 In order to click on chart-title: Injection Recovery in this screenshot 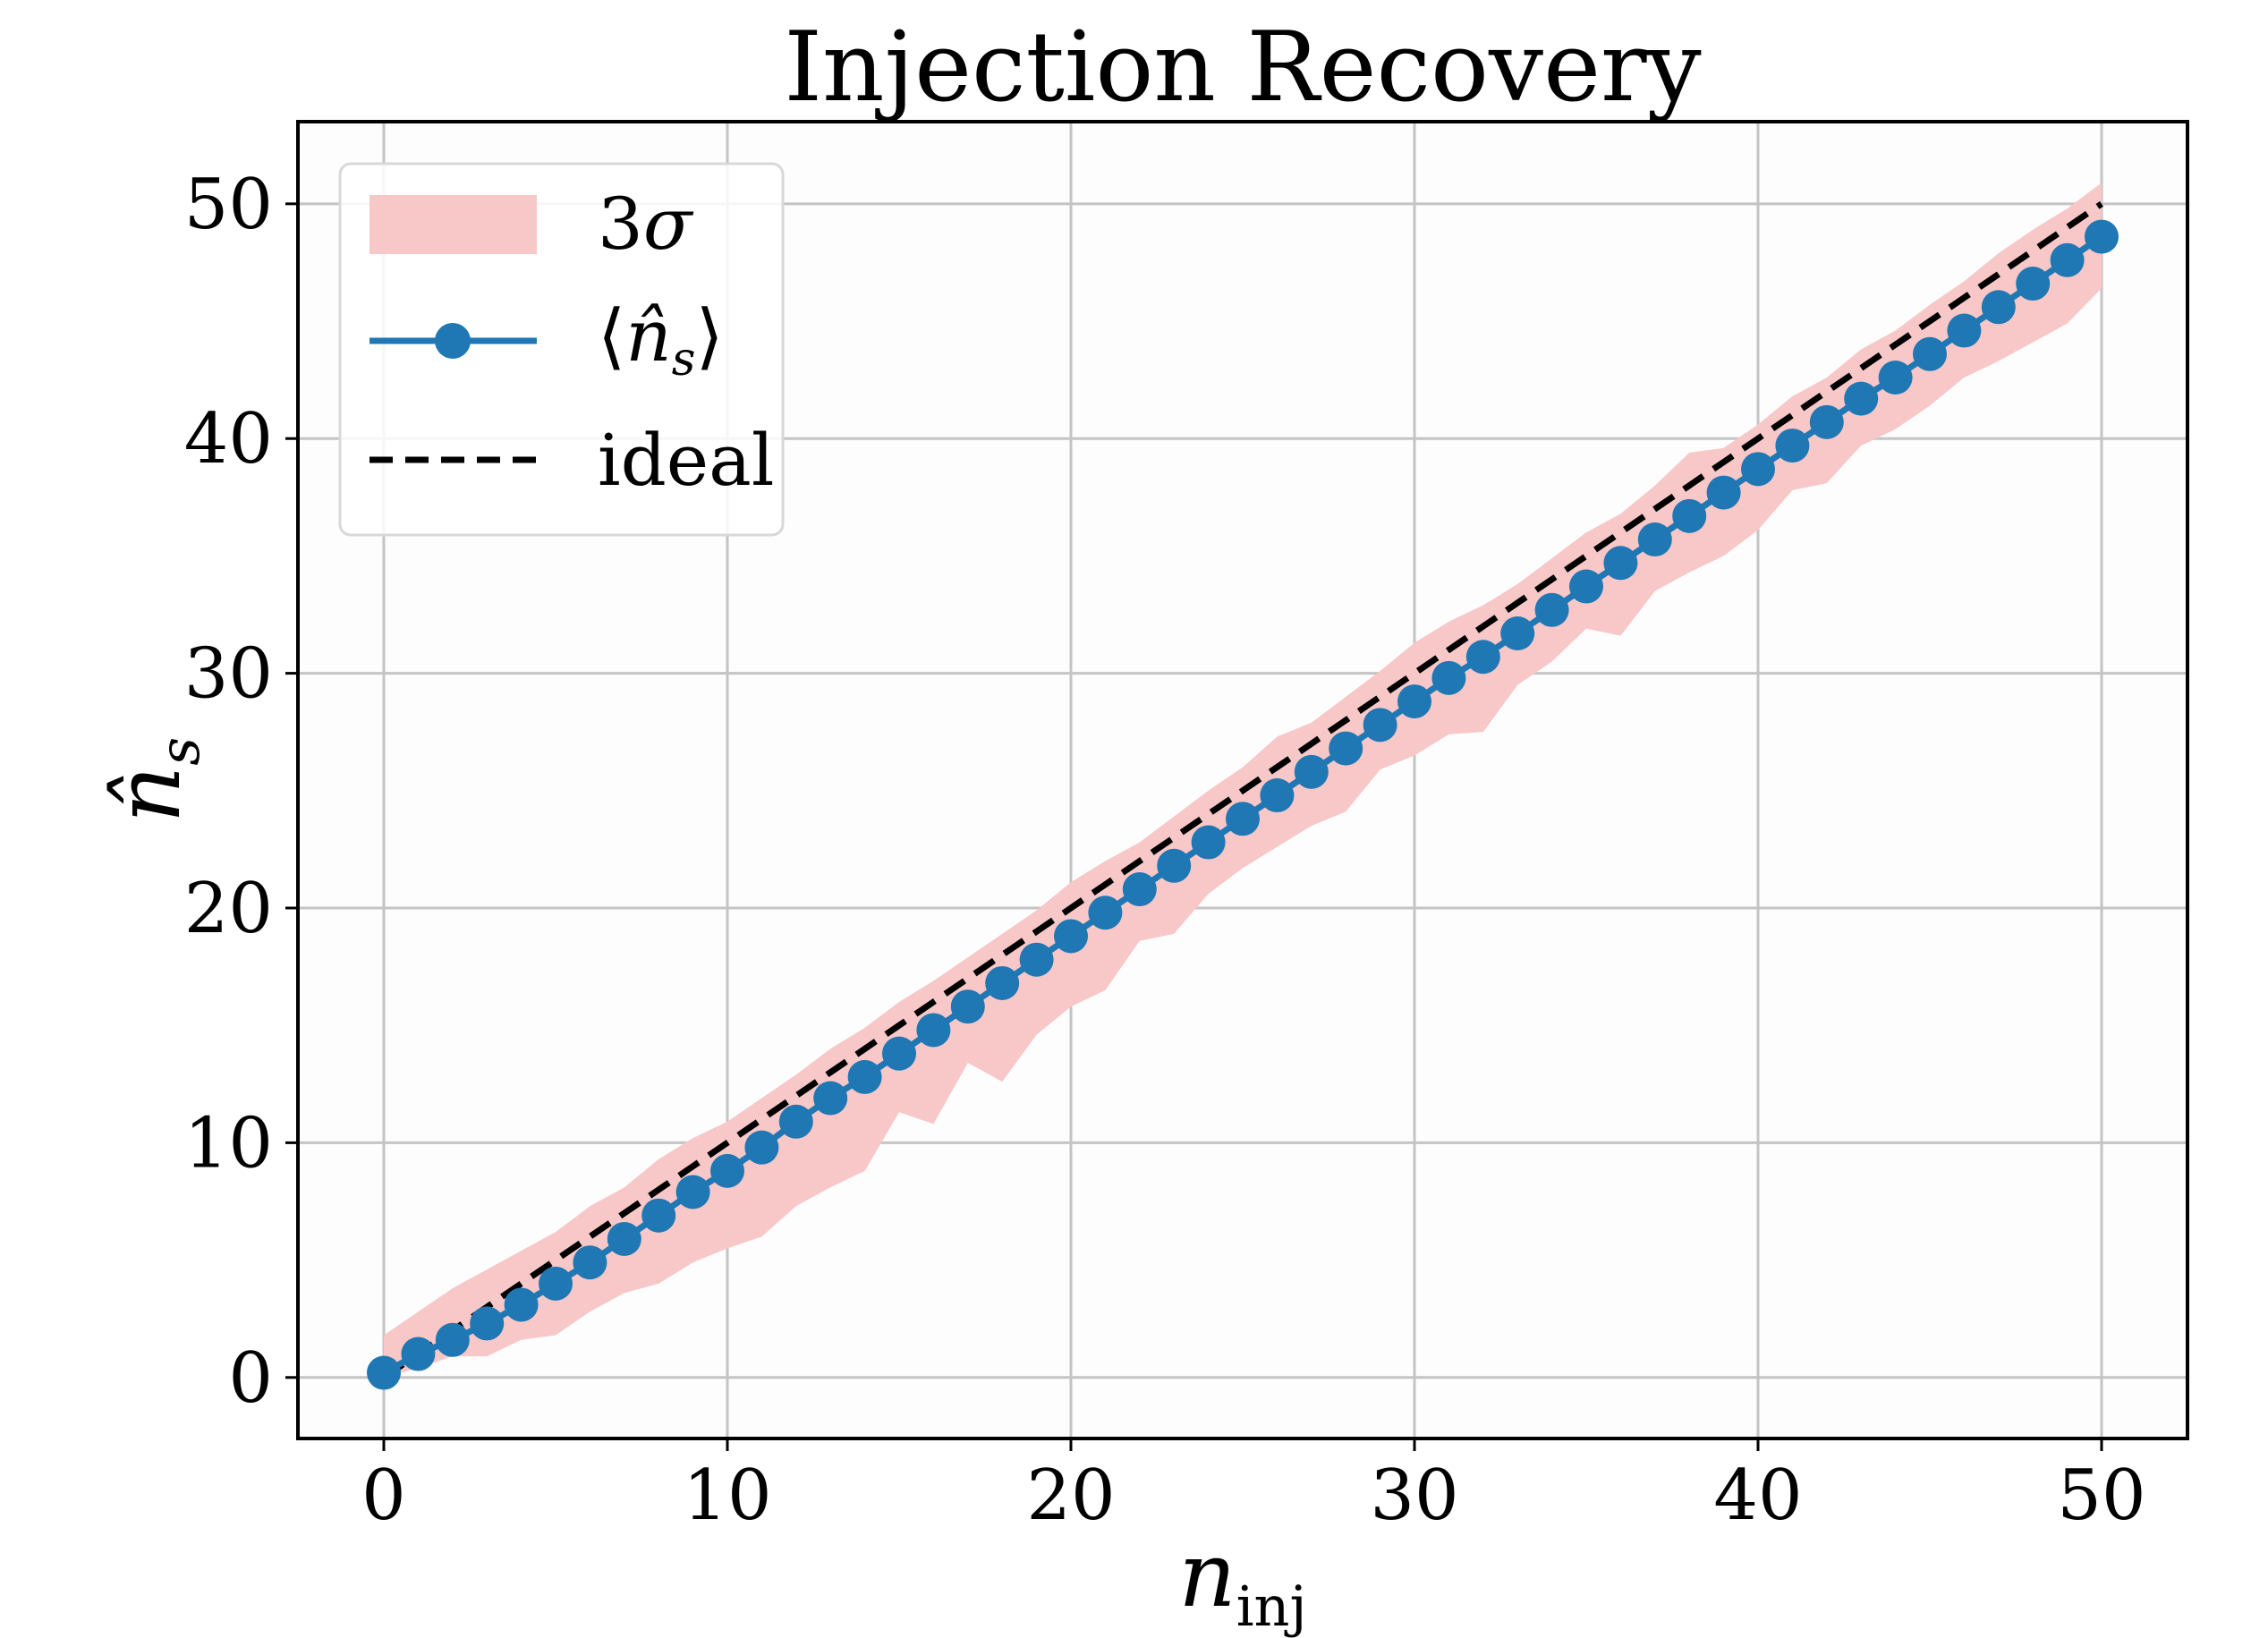, I will do `click(1242, 67)`.